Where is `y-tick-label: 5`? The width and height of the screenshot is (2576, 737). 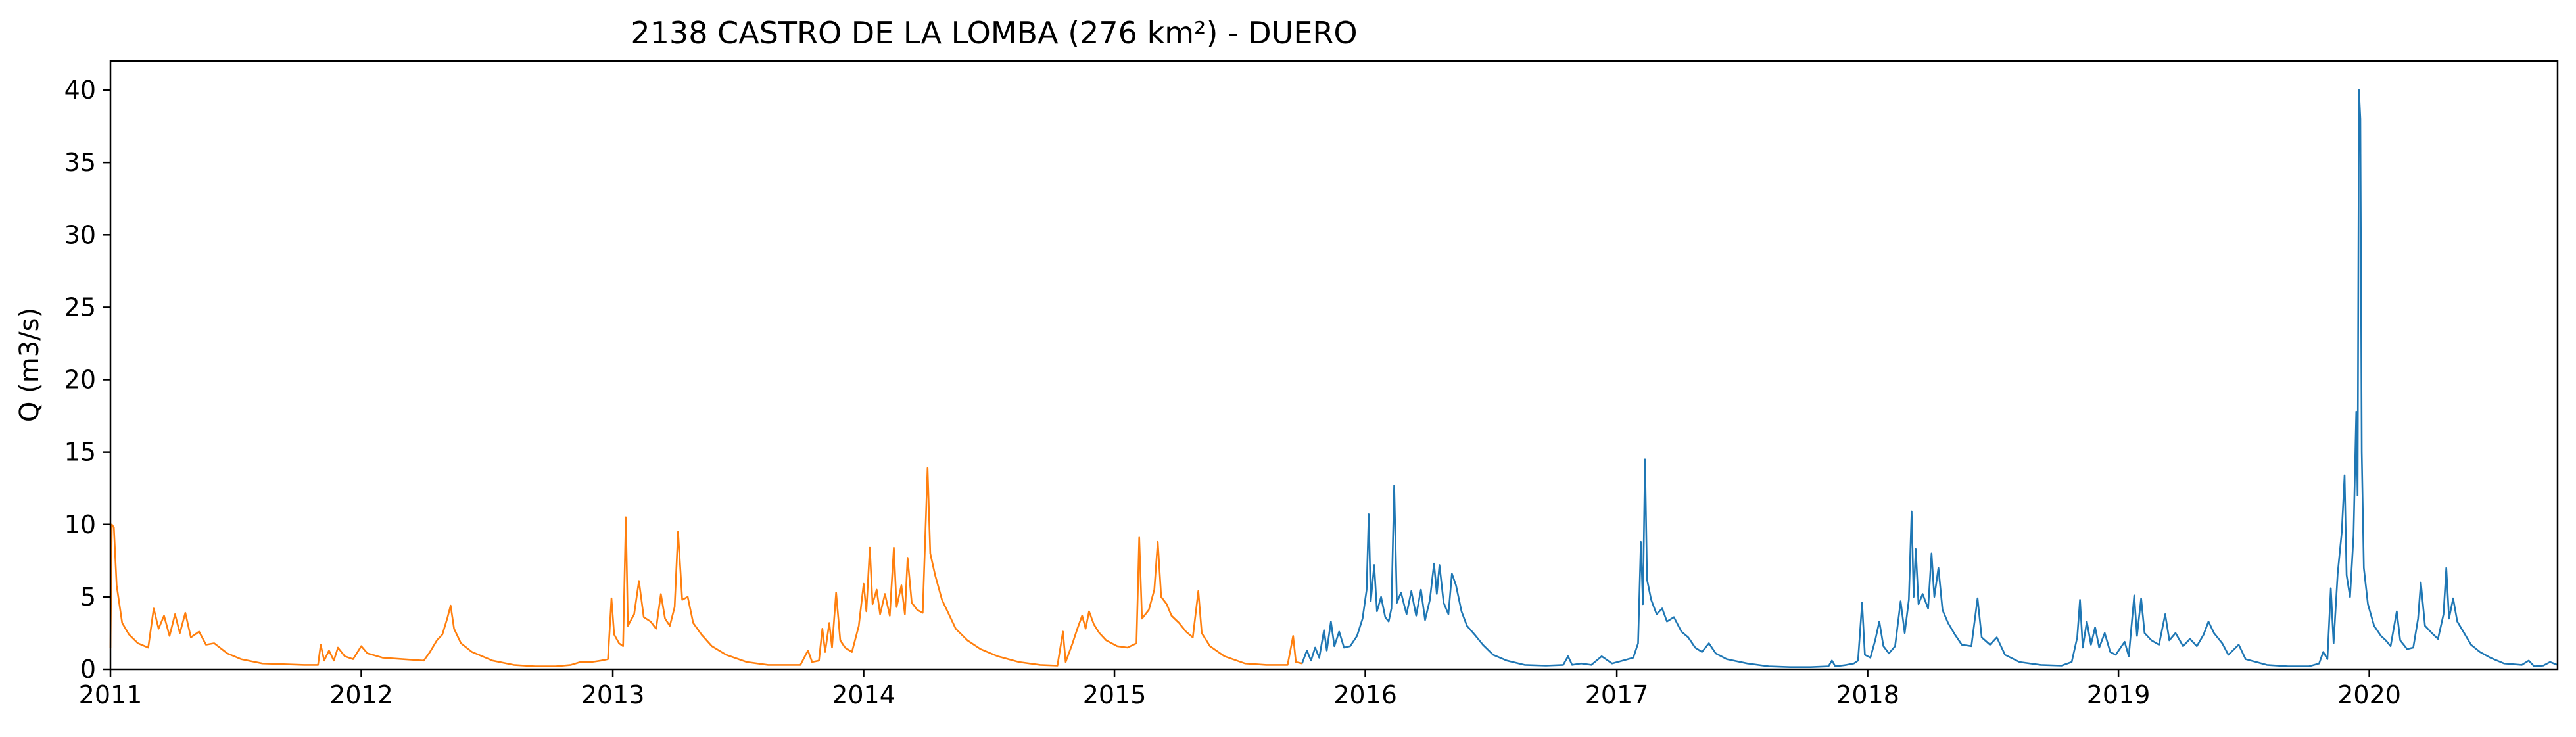 y-tick-label: 5 is located at coordinates (88, 596).